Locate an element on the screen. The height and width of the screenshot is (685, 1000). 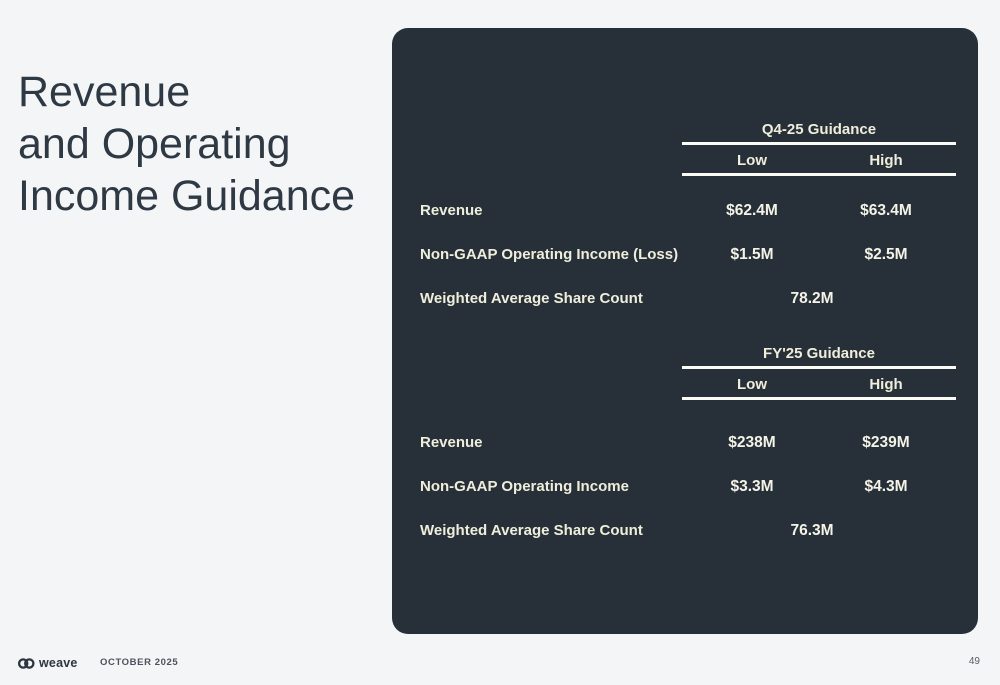
title-line-2: and Operating is located at coordinates (154, 144).